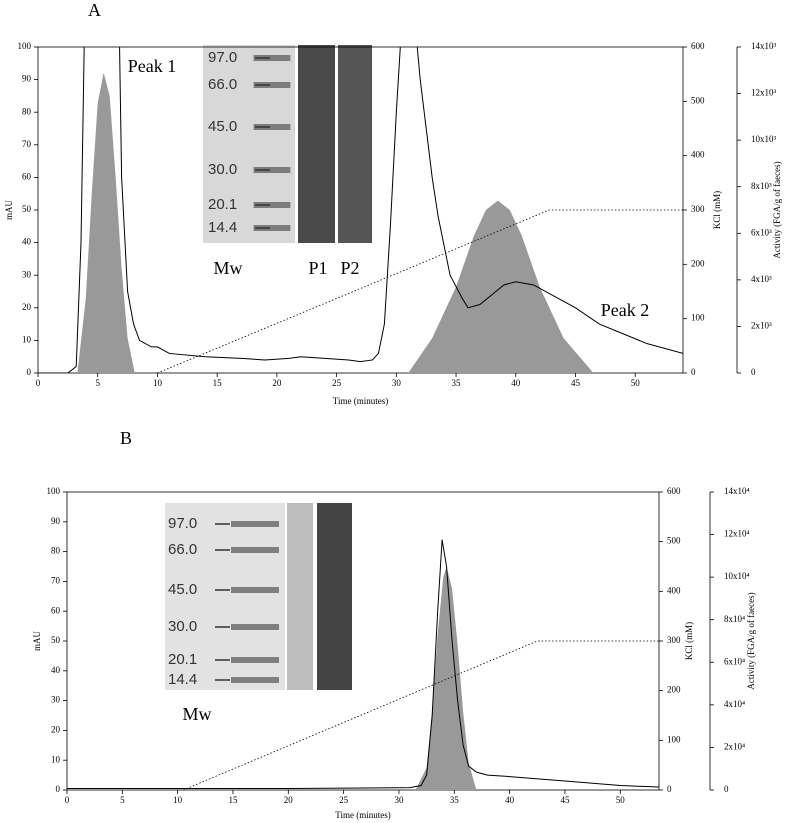 The image size is (789, 823). Describe the element at coordinates (56, 729) in the screenshot. I see `y-tick-label: 20` at that location.